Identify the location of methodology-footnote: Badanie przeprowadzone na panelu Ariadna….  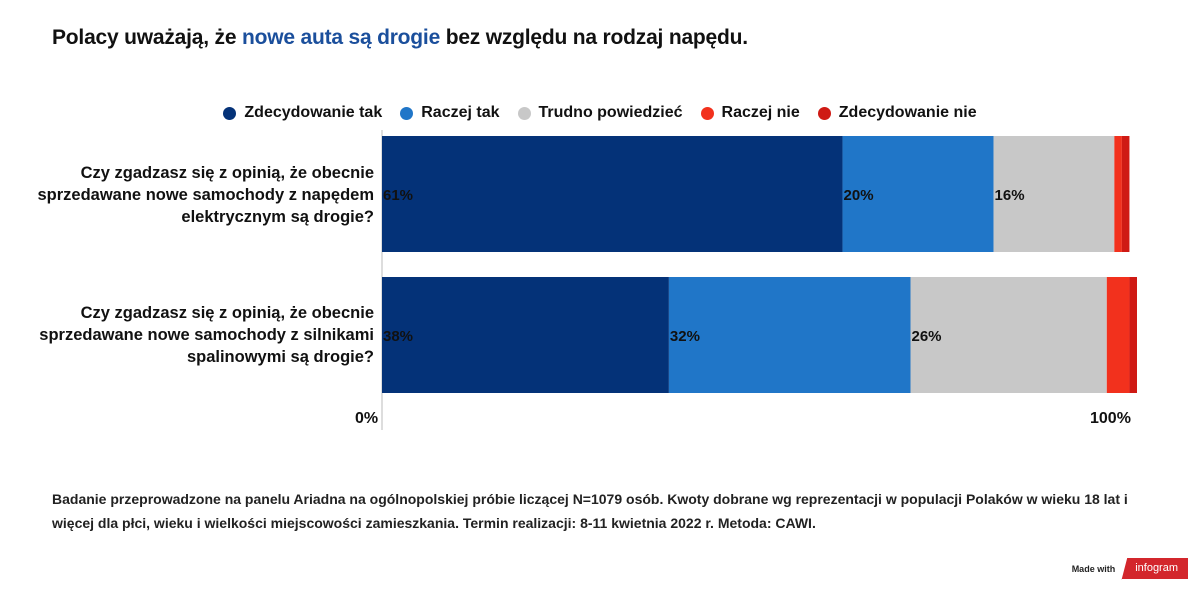
(590, 511).